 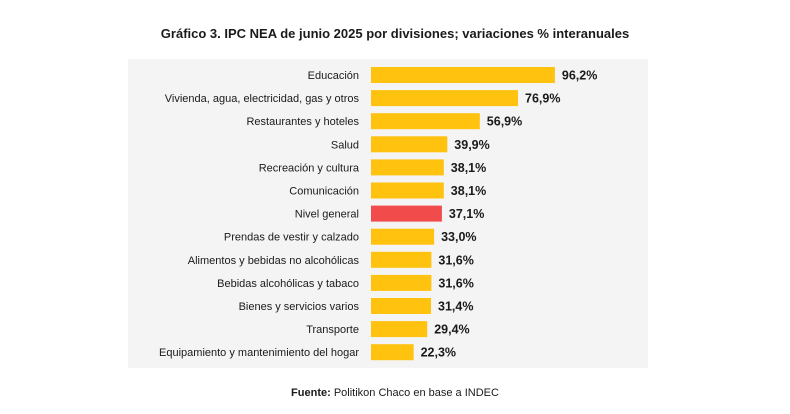 I want to click on value-label-10: 31,4%, so click(x=455, y=307).